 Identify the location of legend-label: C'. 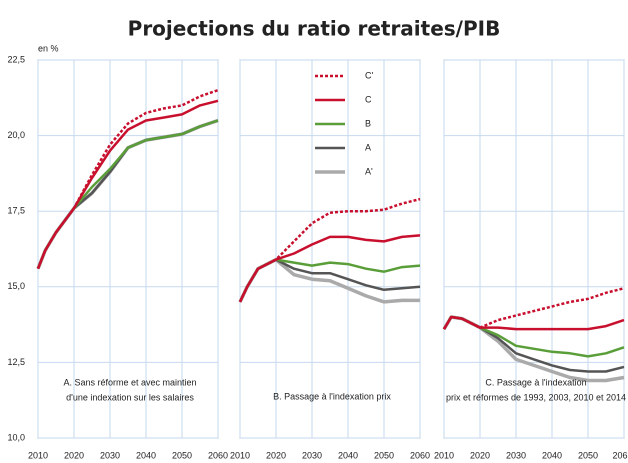
(369, 75).